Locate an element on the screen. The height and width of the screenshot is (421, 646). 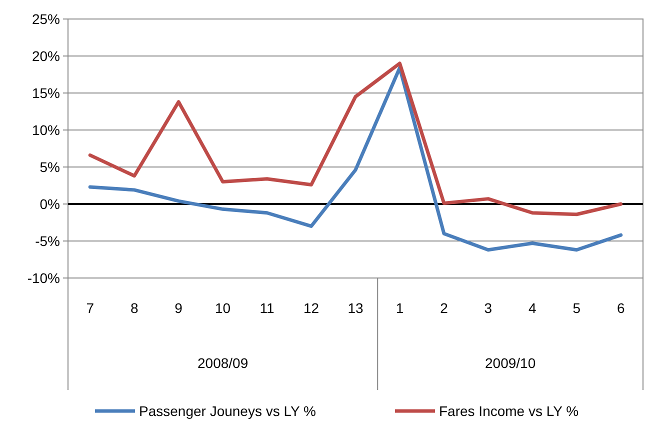
x-tick-label: 6 is located at coordinates (620, 308).